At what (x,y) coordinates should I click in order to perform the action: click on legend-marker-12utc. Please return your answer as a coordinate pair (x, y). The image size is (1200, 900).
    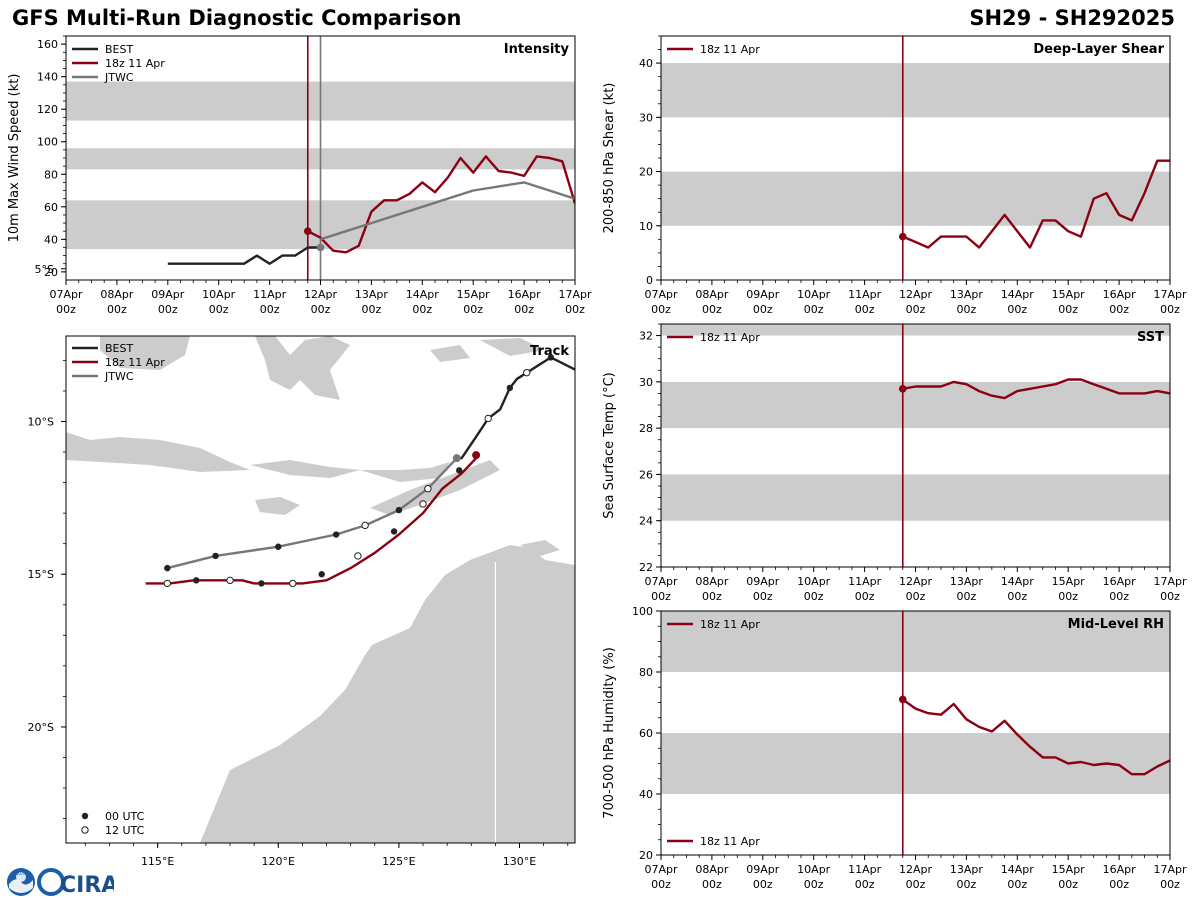
    Looking at the image, I should click on (85, 830).